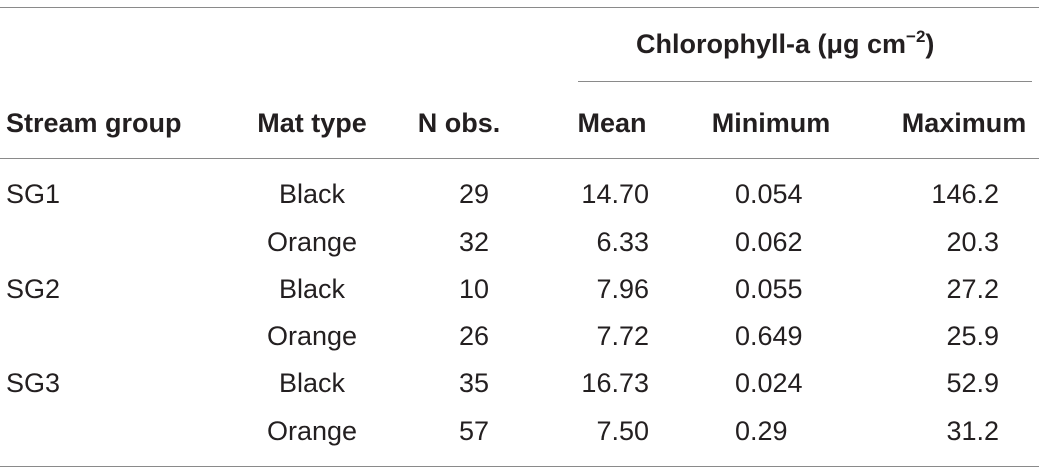  I want to click on column-header-maximum: Maximum, so click(964, 123).